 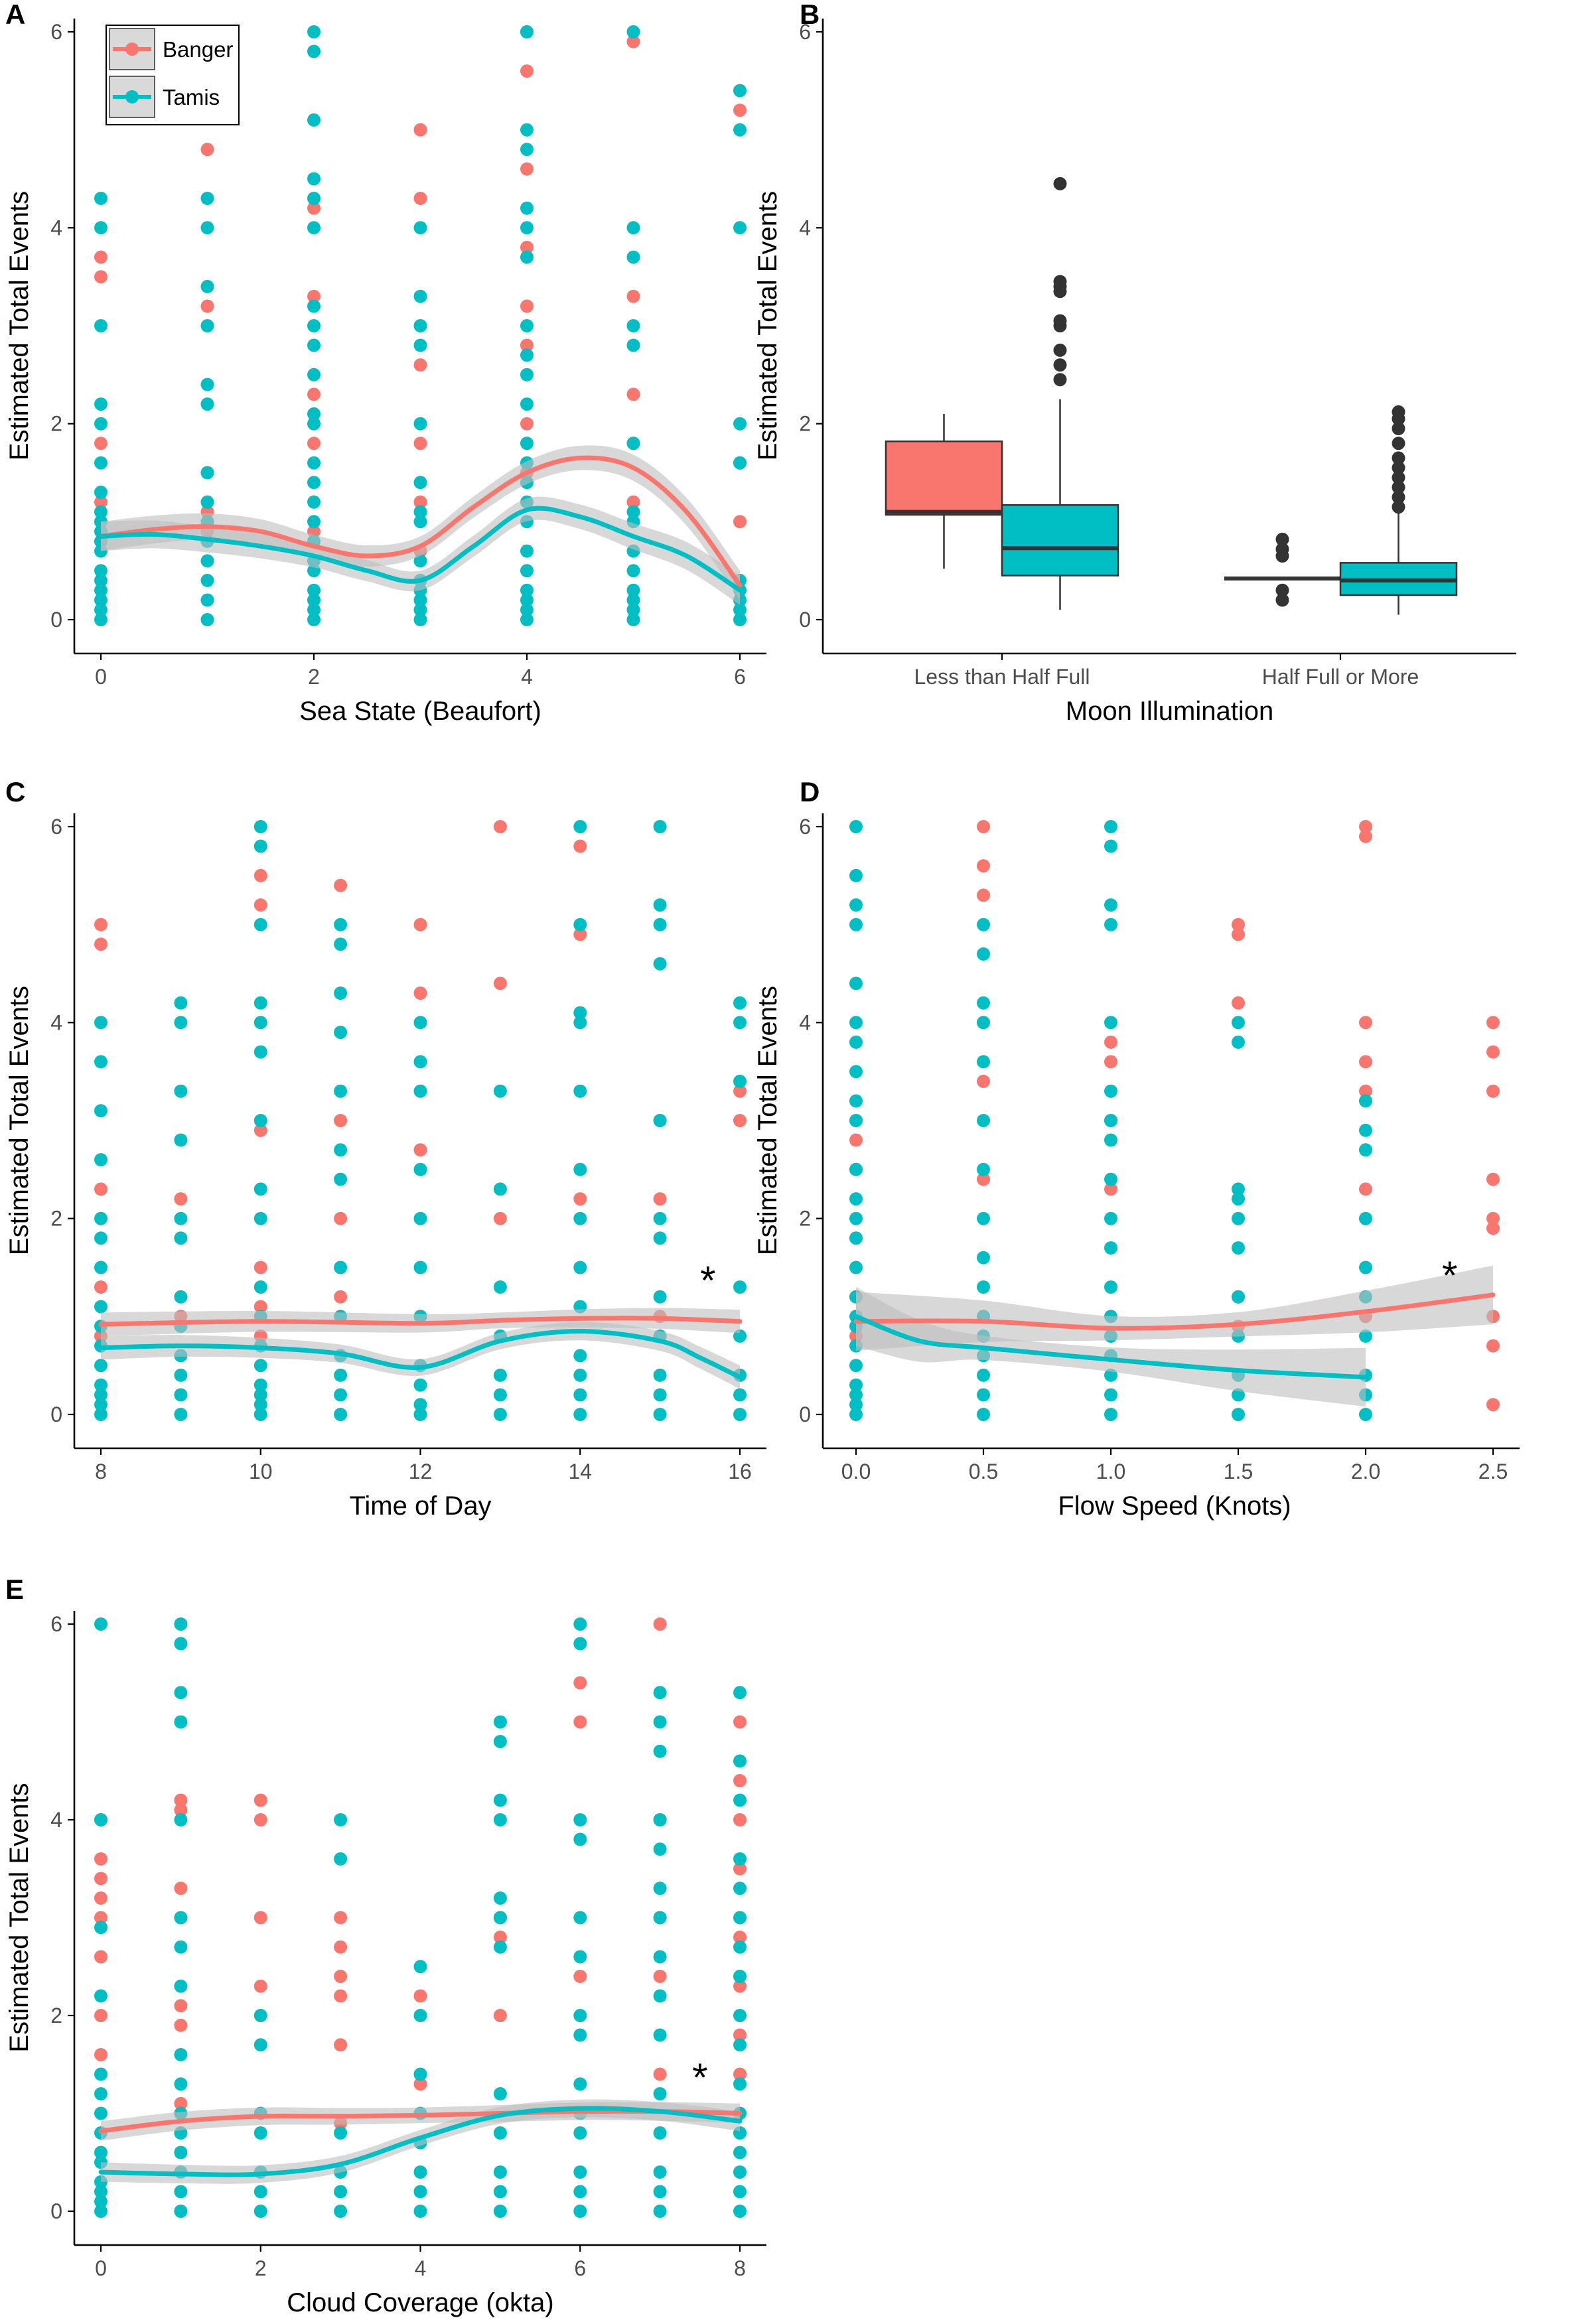 I want to click on legend-key-banger-dot, so click(x=132, y=49).